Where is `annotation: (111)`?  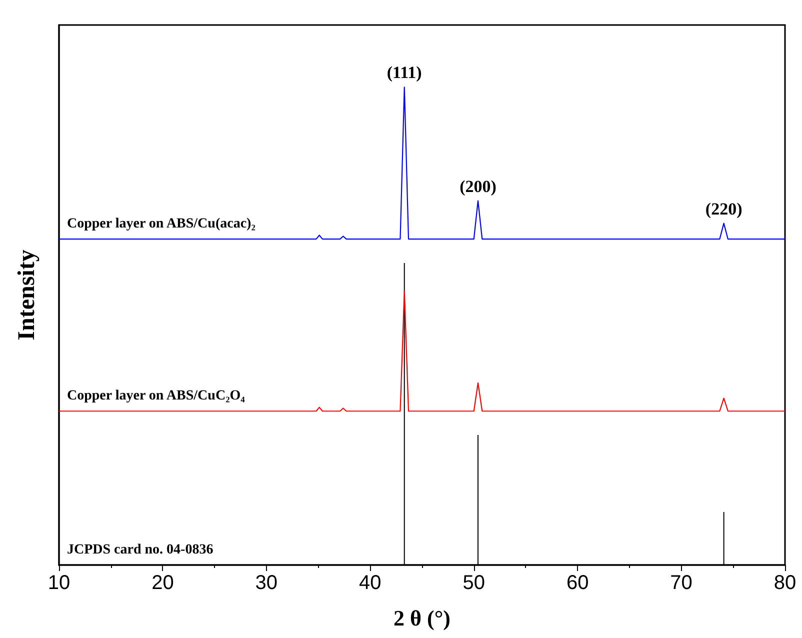 annotation: (111) is located at coordinates (404, 72).